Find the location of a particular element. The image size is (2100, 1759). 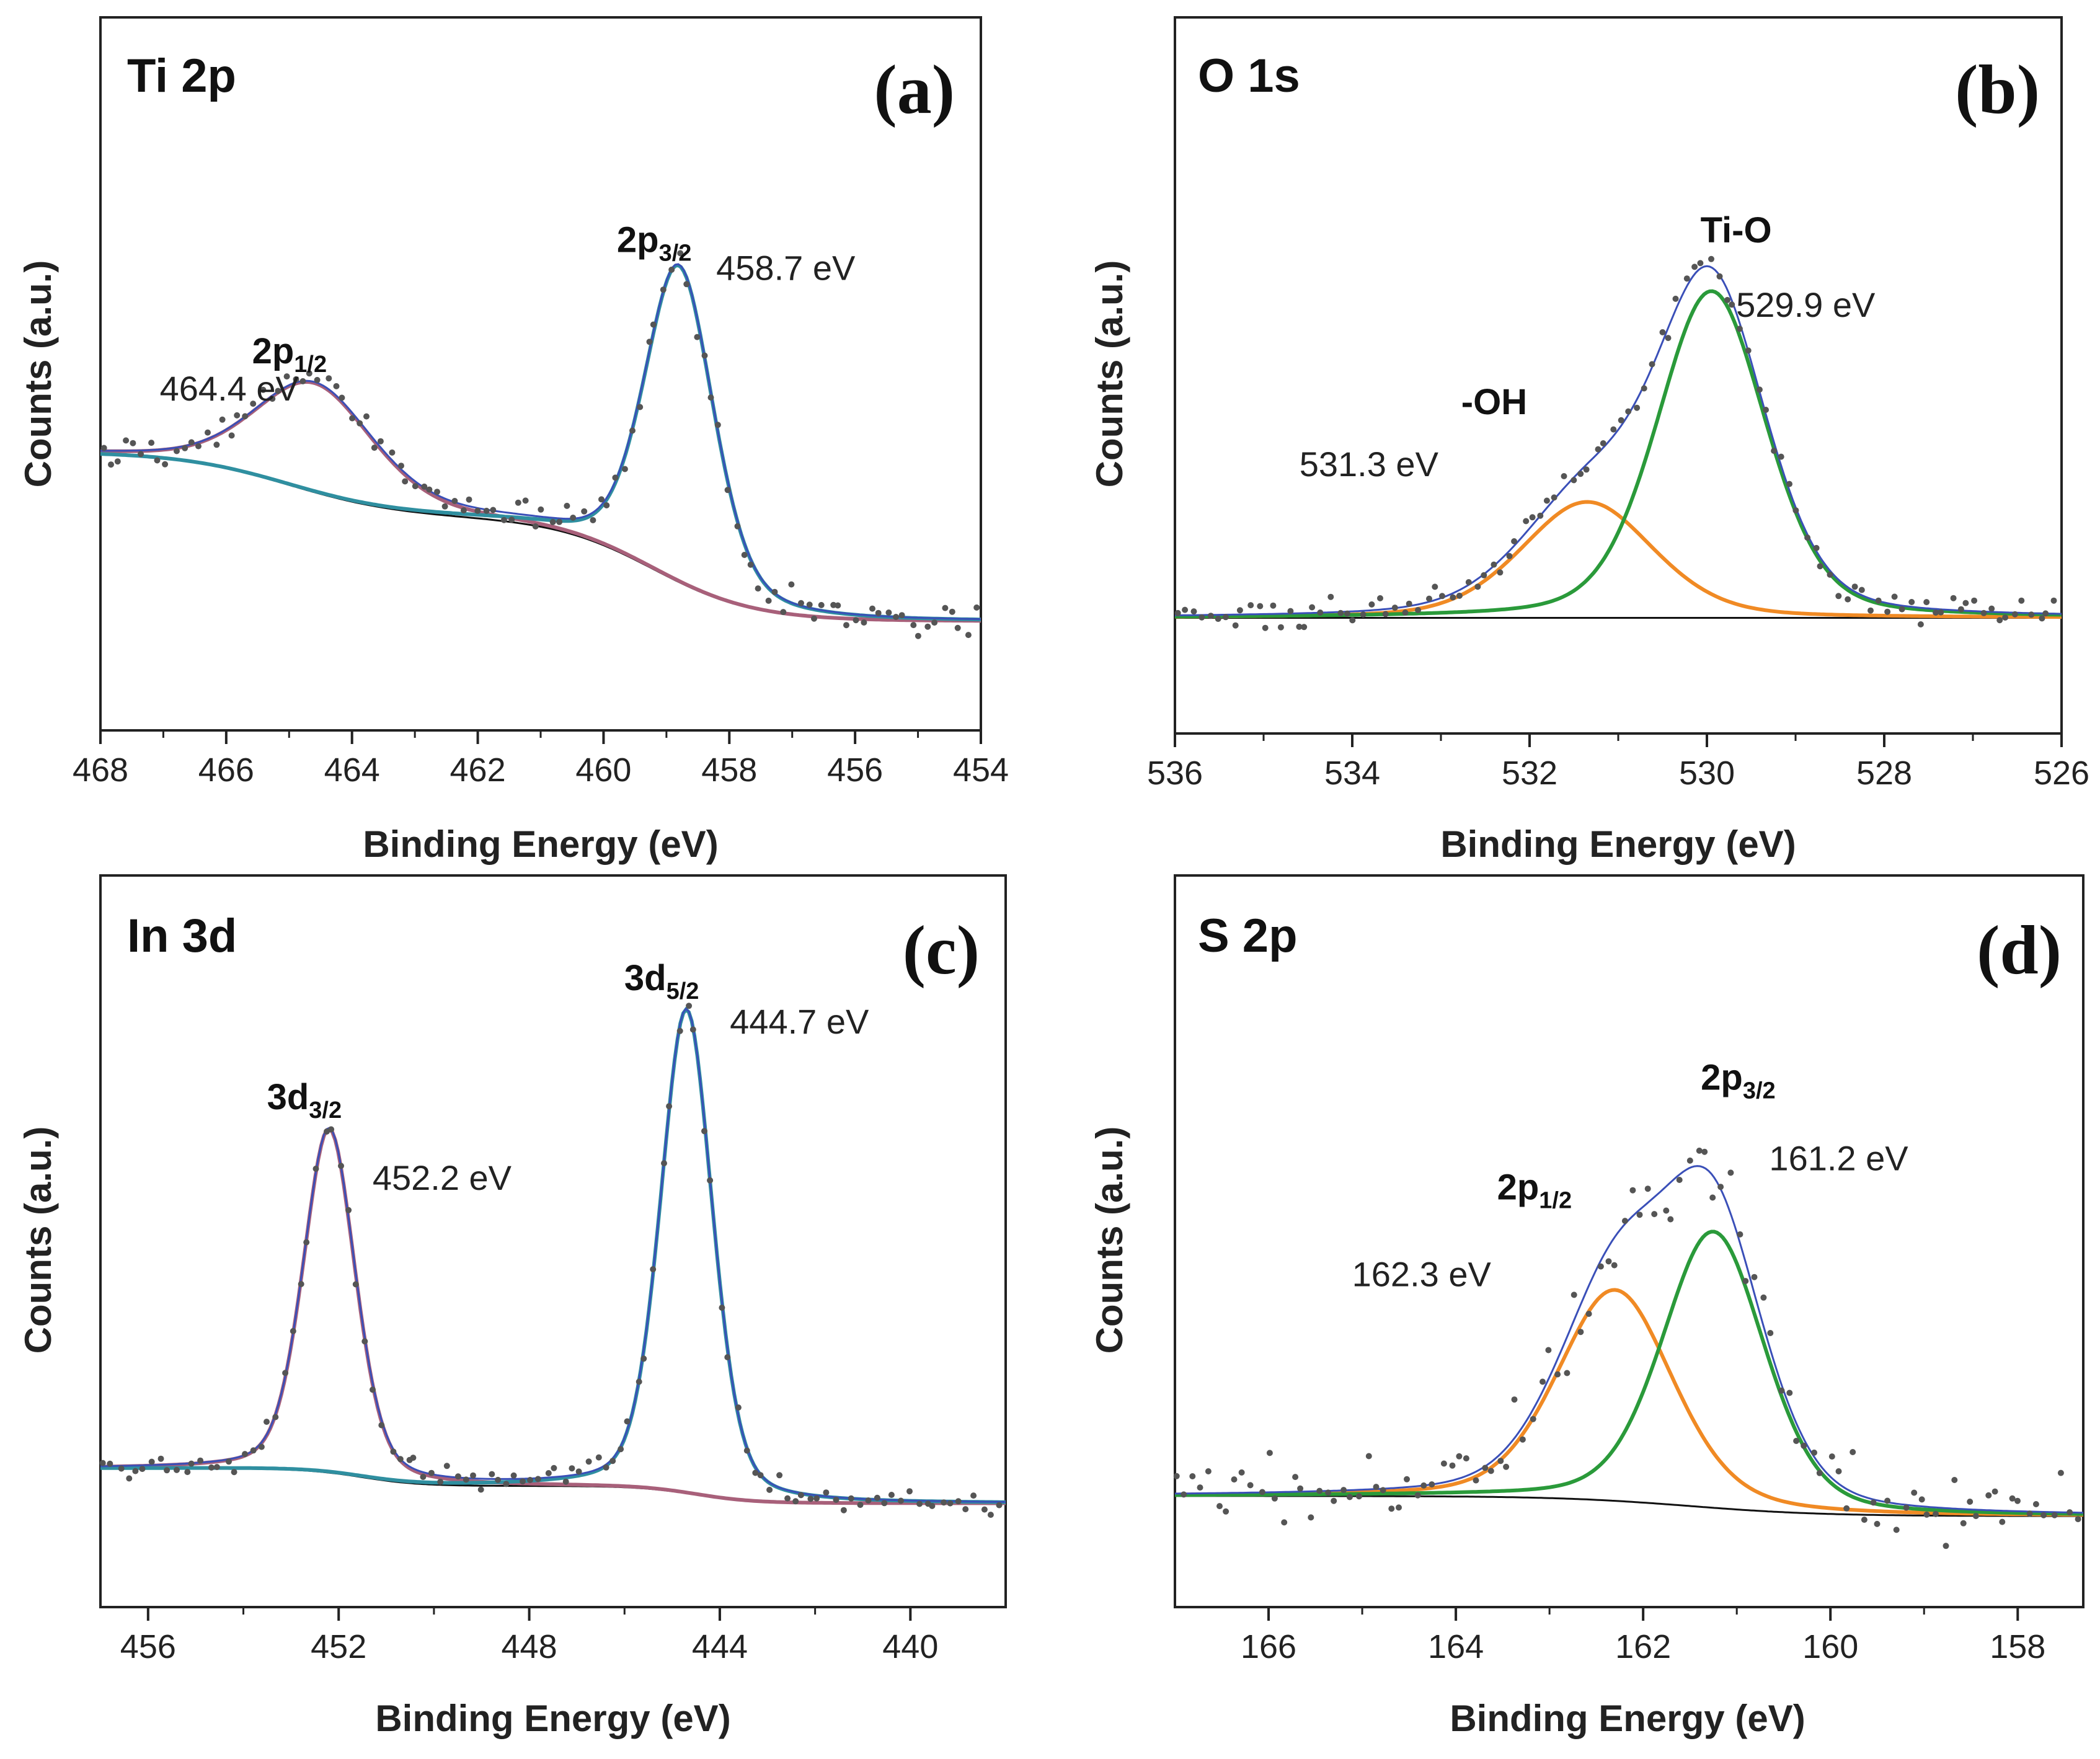

data-points is located at coordinates (551, 1260).